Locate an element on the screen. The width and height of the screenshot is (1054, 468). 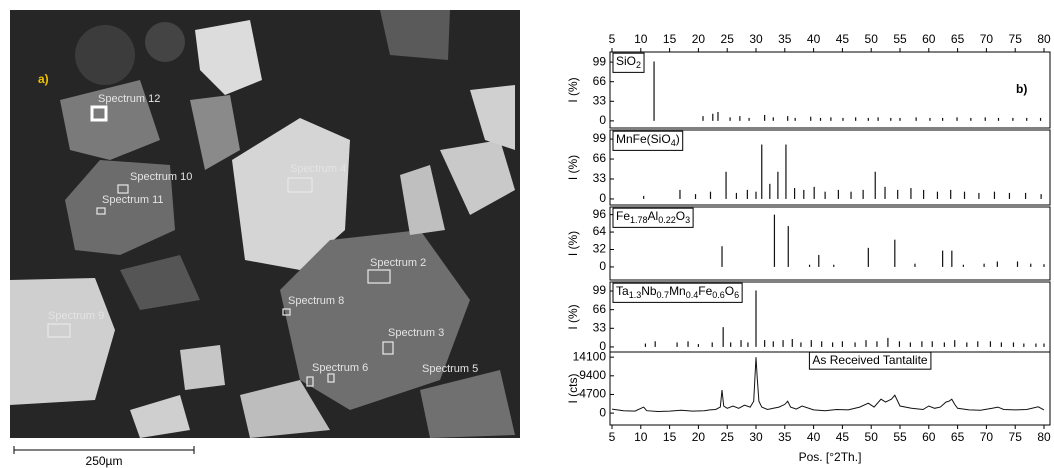
label-part: Al is located at coordinates (653, 216).